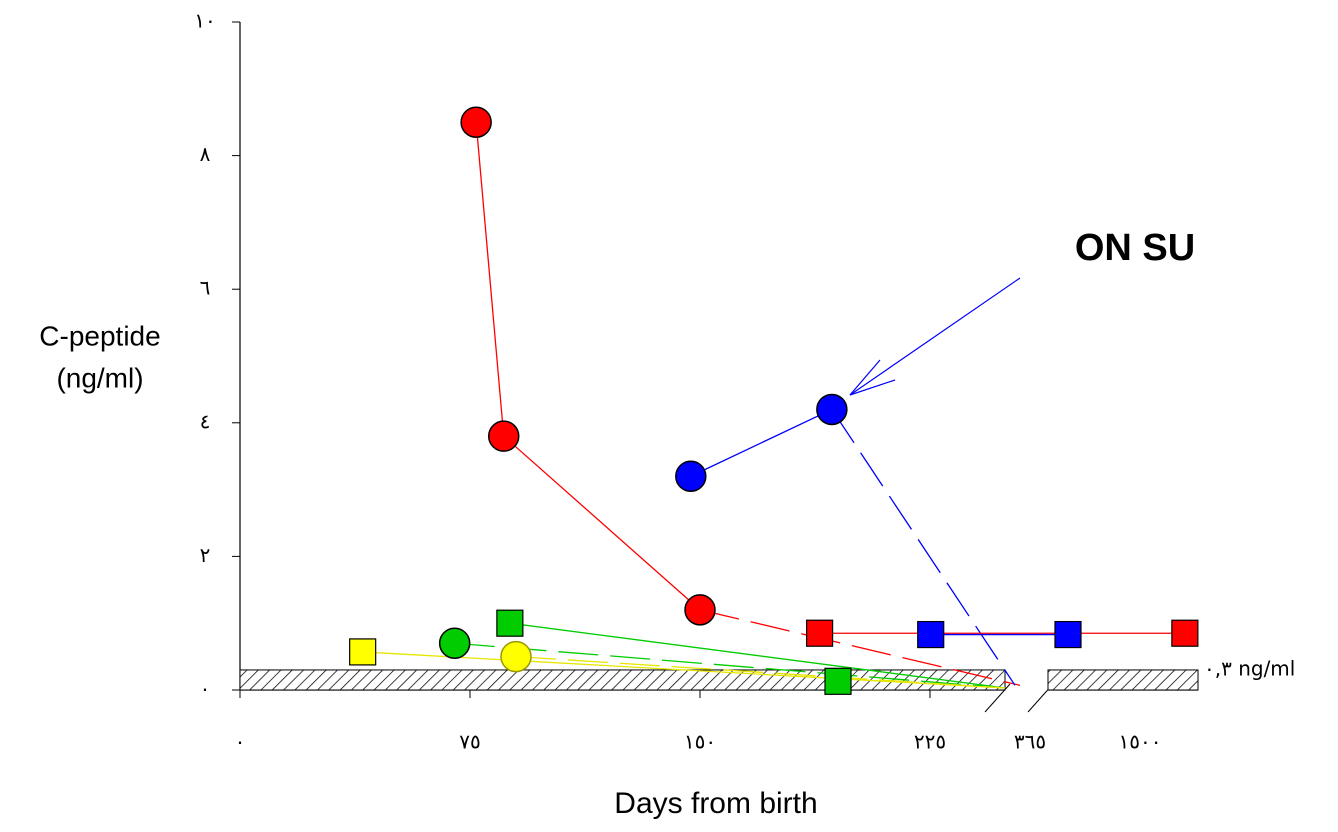  What do you see at coordinates (205, 555) in the screenshot?
I see `y-tick-label: ٢` at bounding box center [205, 555].